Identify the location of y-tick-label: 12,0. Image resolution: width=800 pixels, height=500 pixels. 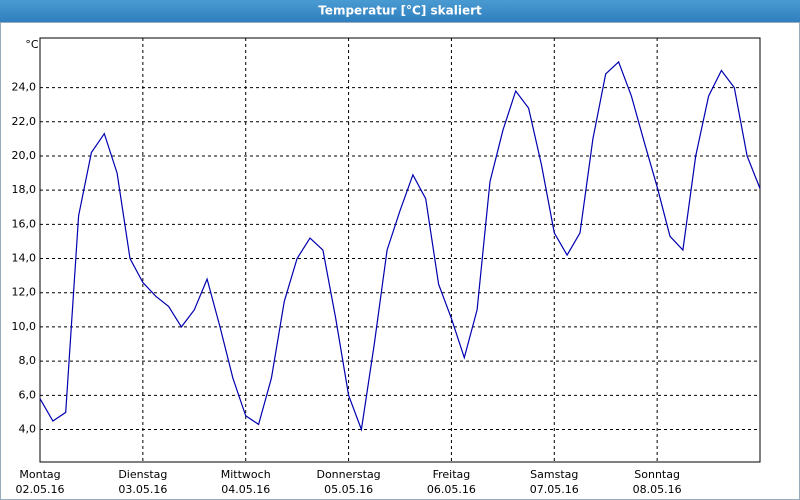
(24, 292).